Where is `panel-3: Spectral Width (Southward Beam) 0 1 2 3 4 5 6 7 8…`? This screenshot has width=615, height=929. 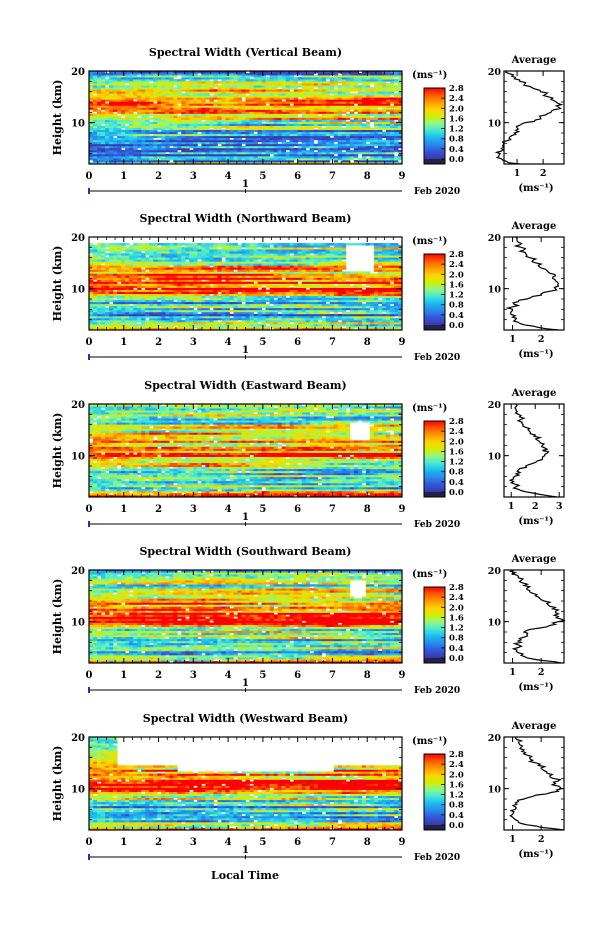
panel-3: Spectral Width (Southward Beam) 0 1 2 3 4 5 6 7 8… is located at coordinates (308, 620).